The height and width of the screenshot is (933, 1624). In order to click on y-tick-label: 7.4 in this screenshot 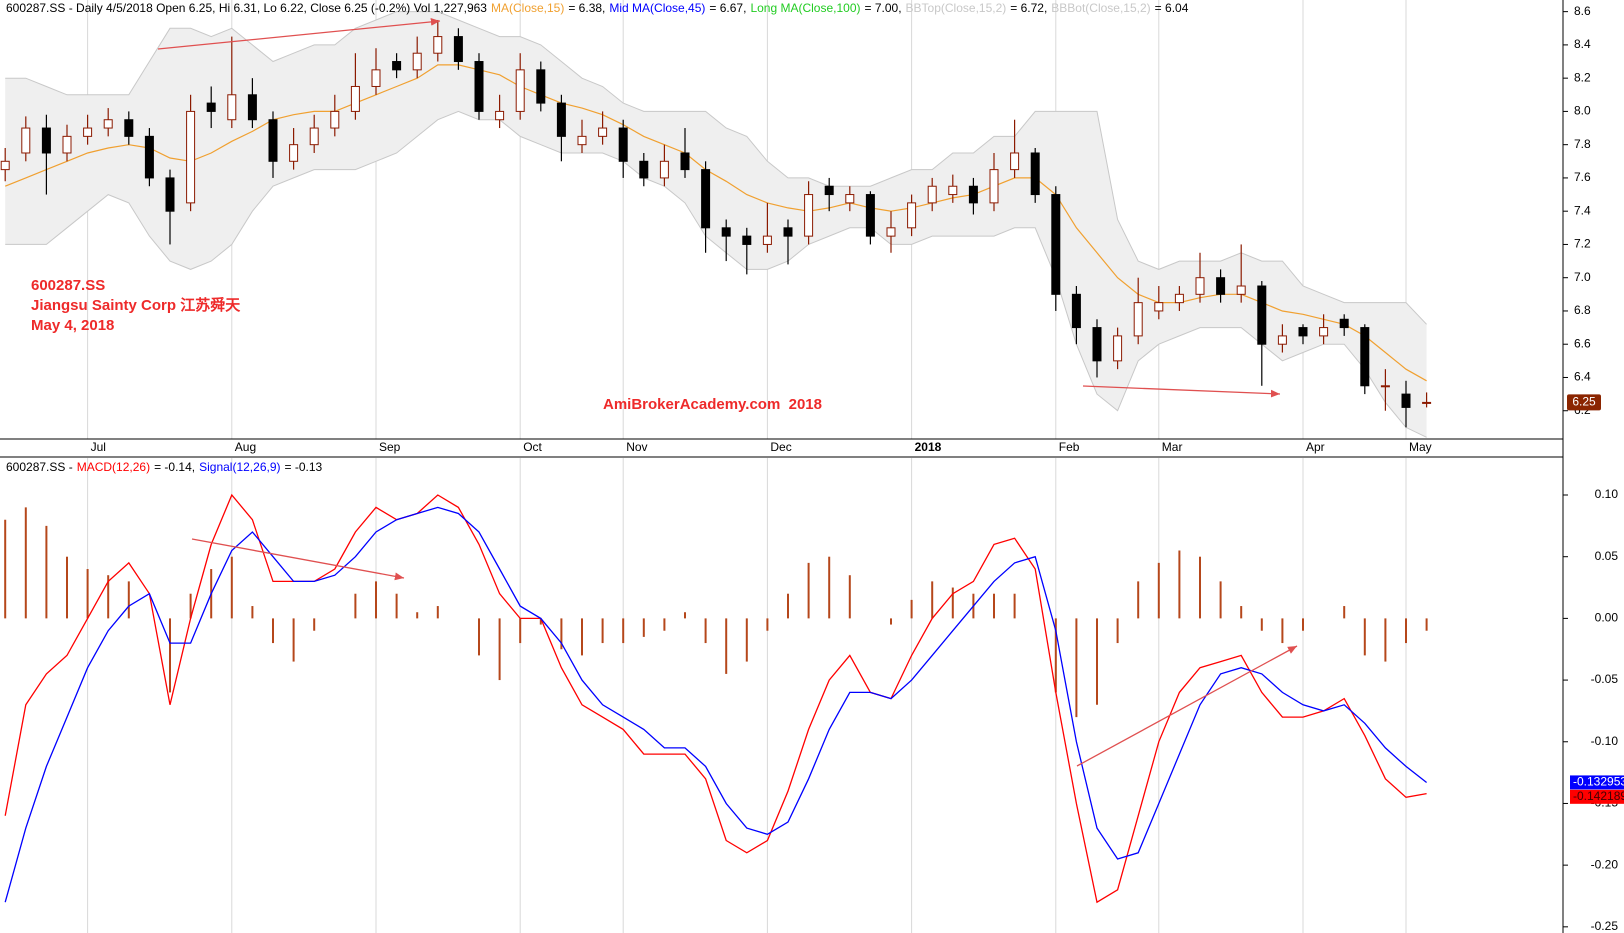, I will do `click(1582, 210)`.